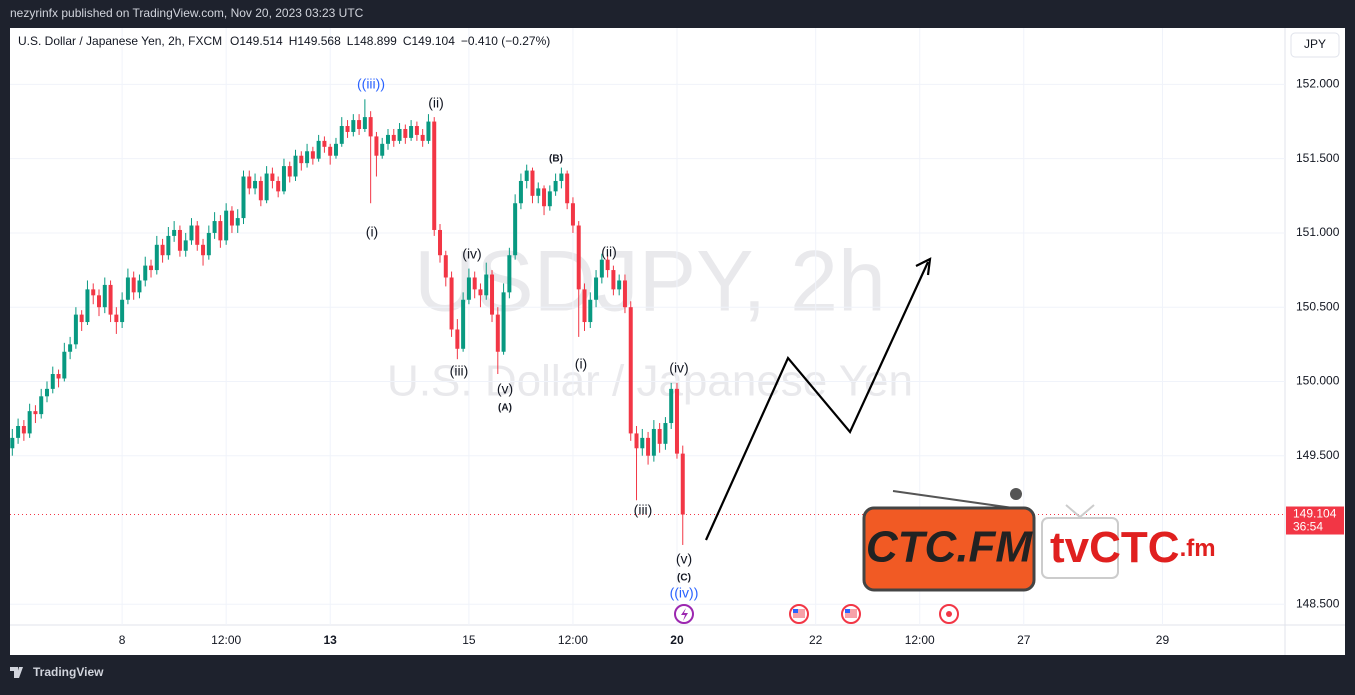 This screenshot has width=1355, height=695. I want to click on x-tick-label: 20, so click(677, 640).